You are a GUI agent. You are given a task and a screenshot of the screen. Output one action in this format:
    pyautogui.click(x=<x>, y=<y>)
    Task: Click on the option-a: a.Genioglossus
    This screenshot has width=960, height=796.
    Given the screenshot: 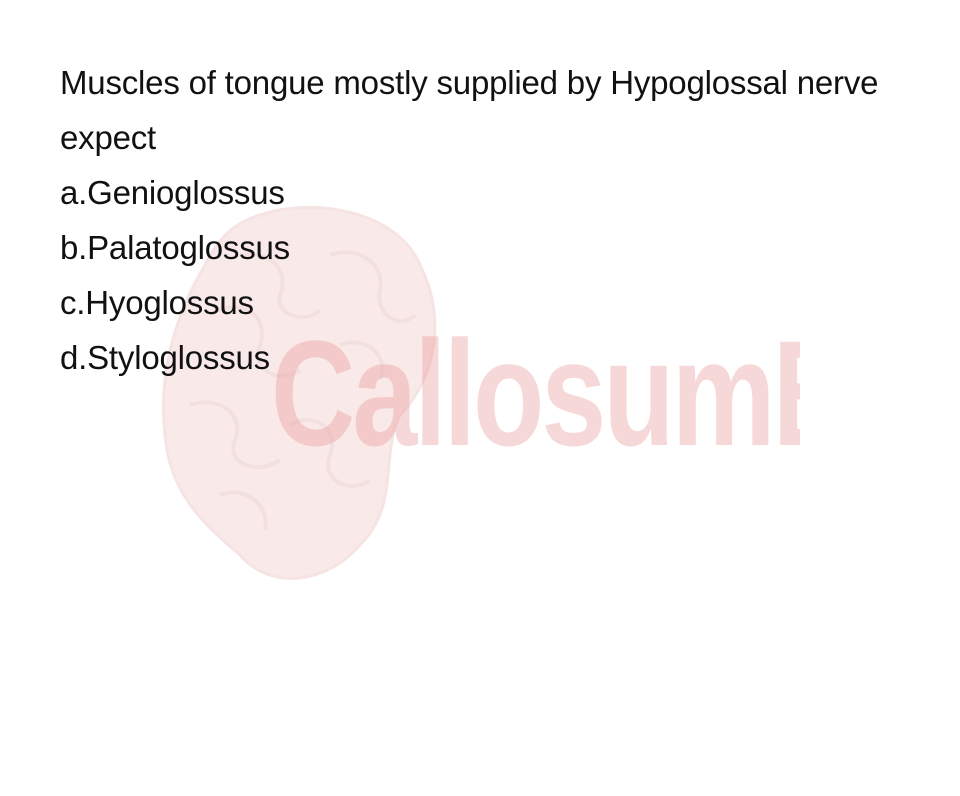 What is the action you would take?
    pyautogui.click(x=172, y=192)
    